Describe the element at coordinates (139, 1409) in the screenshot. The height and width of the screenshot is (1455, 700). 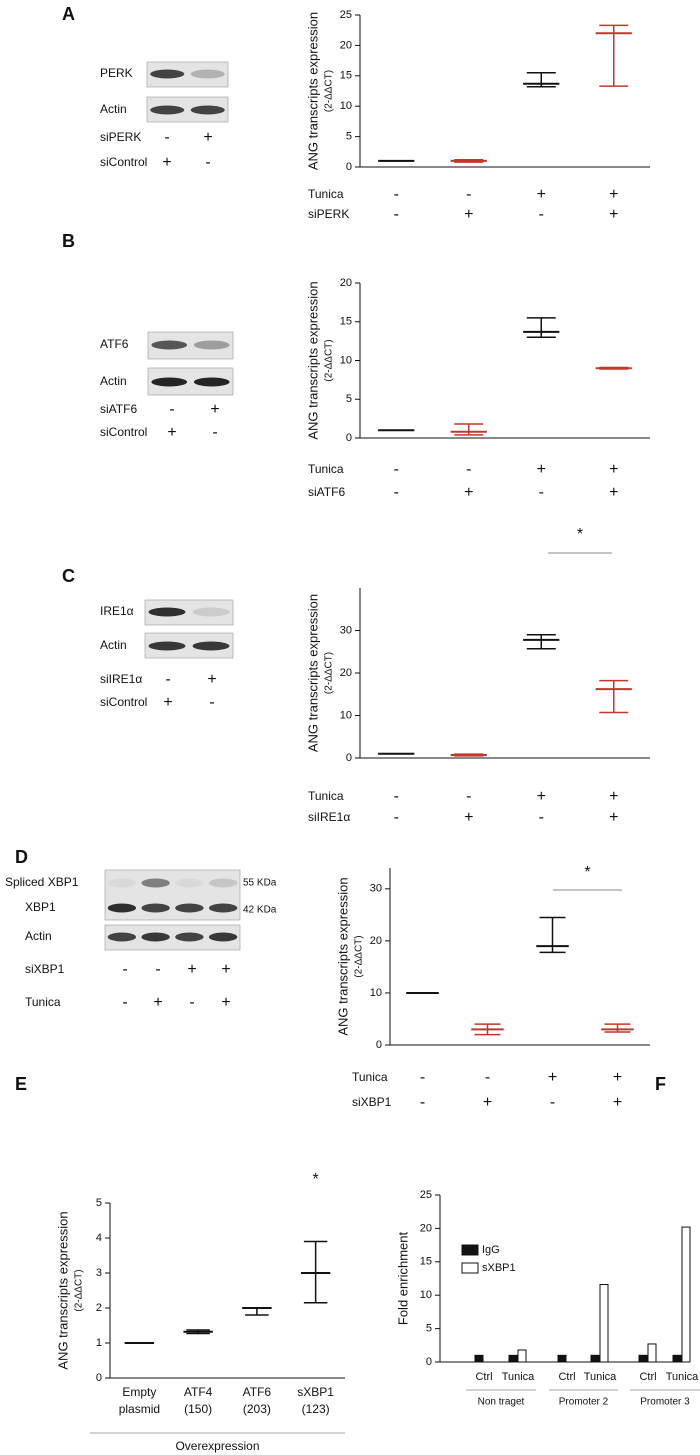
I see `x-tick-label: plasmid` at that location.